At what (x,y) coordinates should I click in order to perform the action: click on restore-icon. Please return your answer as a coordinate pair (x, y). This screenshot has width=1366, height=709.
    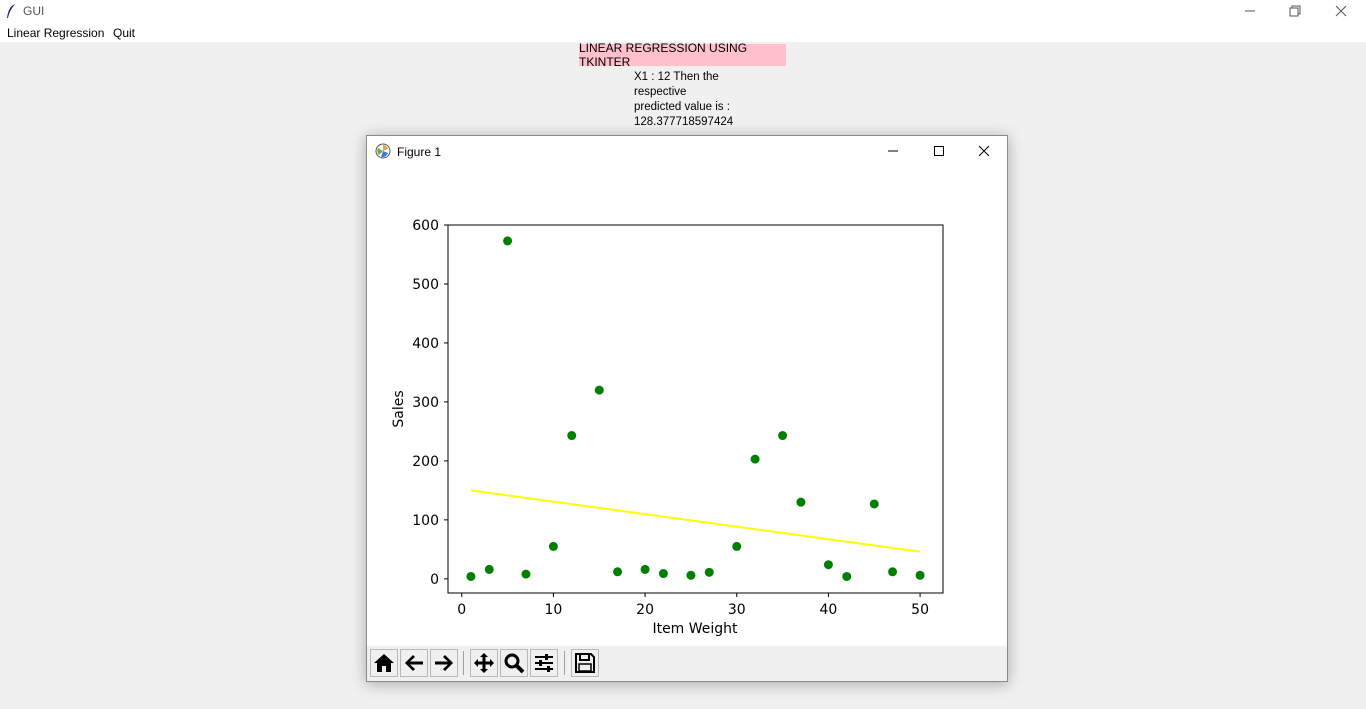
    Looking at the image, I should click on (1295, 11).